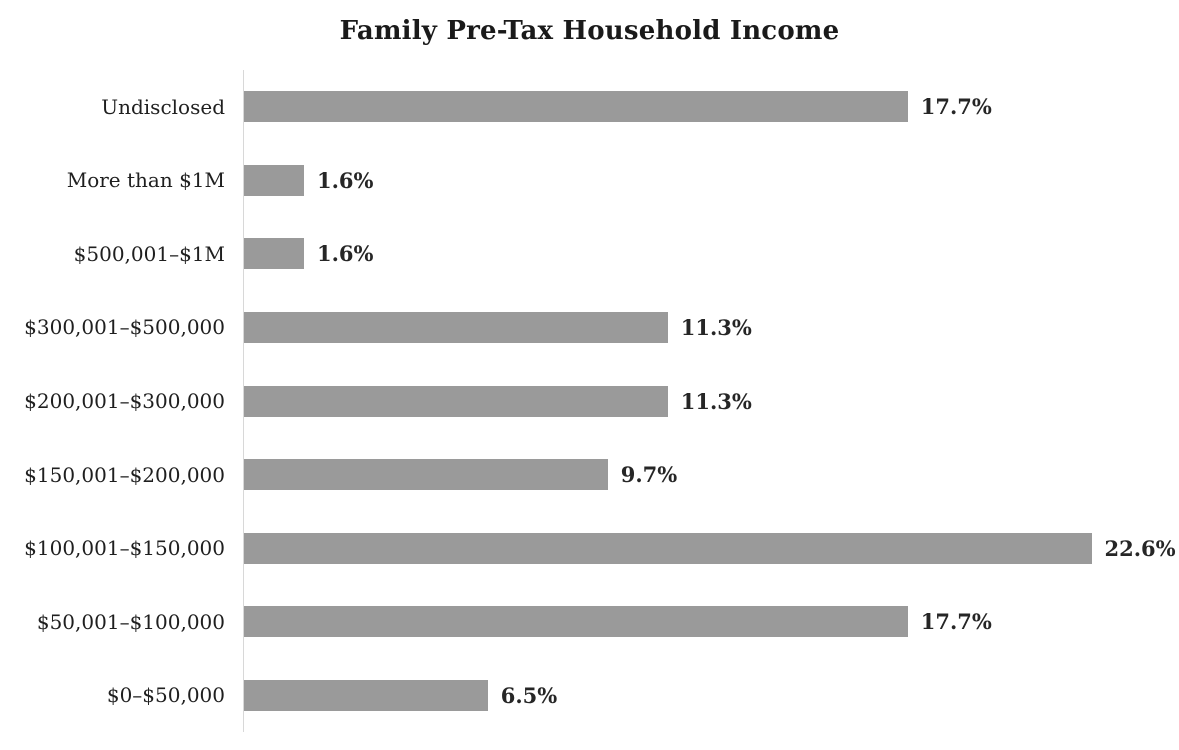  What do you see at coordinates (163, 106) in the screenshot?
I see `category-label: Undisclosed` at bounding box center [163, 106].